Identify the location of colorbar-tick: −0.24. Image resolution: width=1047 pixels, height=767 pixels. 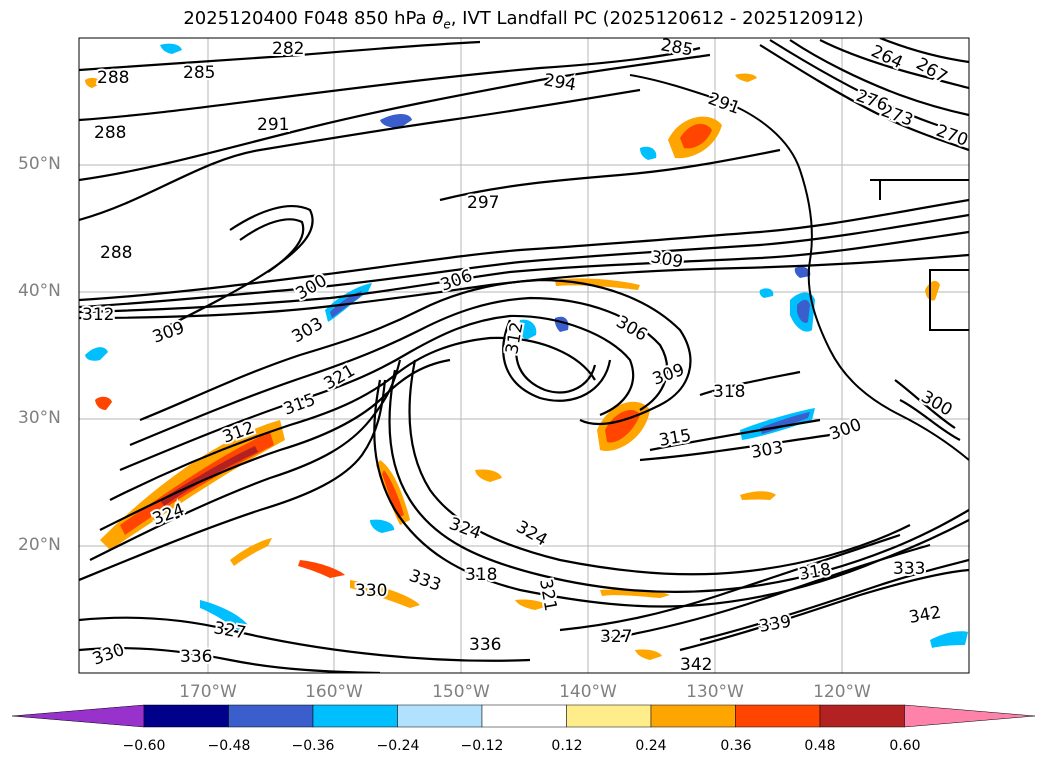
(398, 746).